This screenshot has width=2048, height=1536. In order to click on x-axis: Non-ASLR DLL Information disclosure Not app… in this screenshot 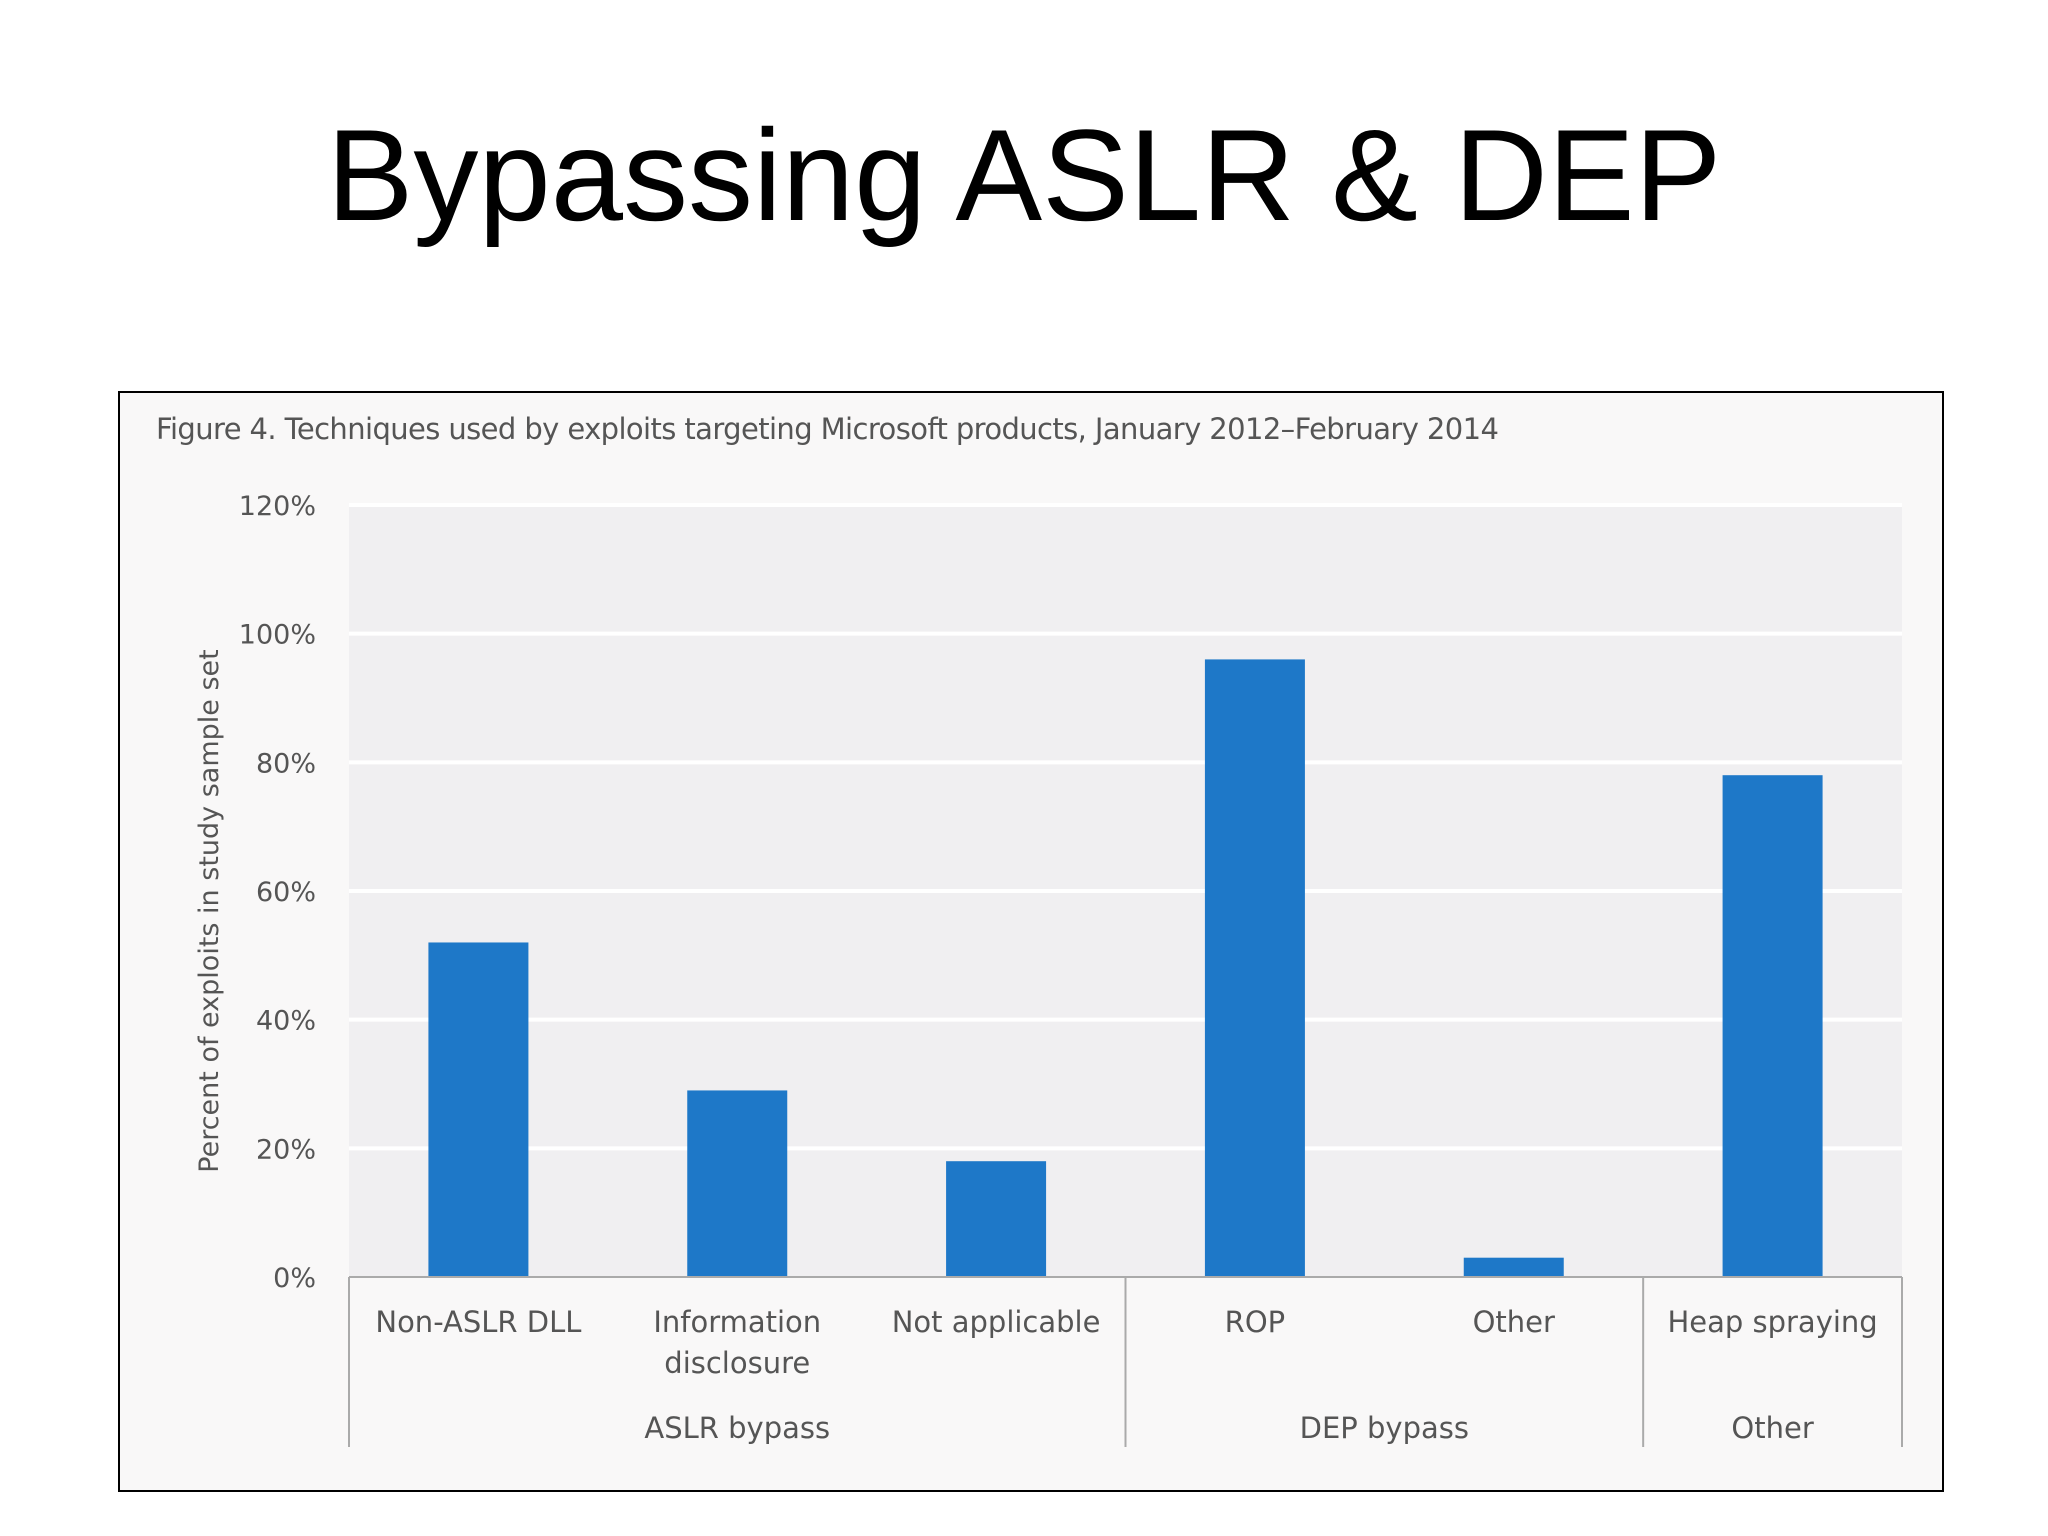, I will do `click(1125, 1361)`.